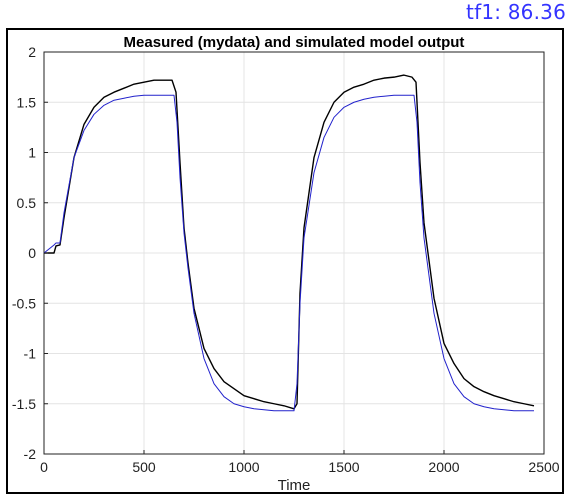  What do you see at coordinates (32, 153) in the screenshot?
I see `y-tick-label: 1` at bounding box center [32, 153].